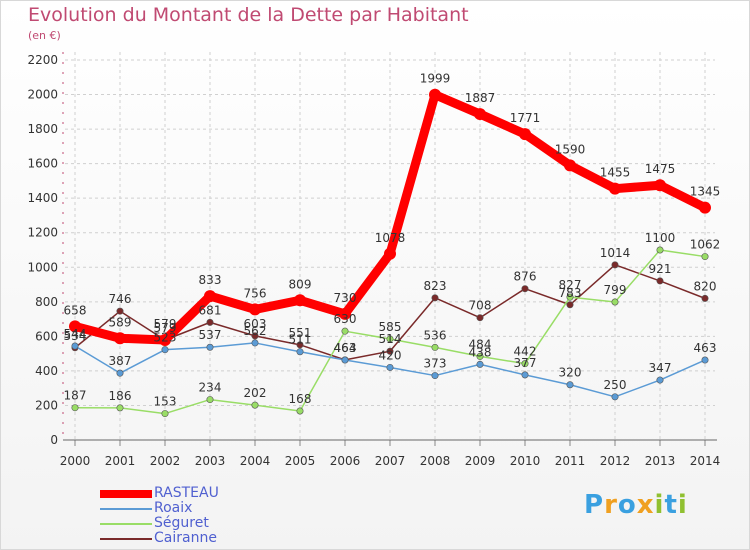  What do you see at coordinates (42, 164) in the screenshot?
I see `y-tick-label: 1600` at bounding box center [42, 164].